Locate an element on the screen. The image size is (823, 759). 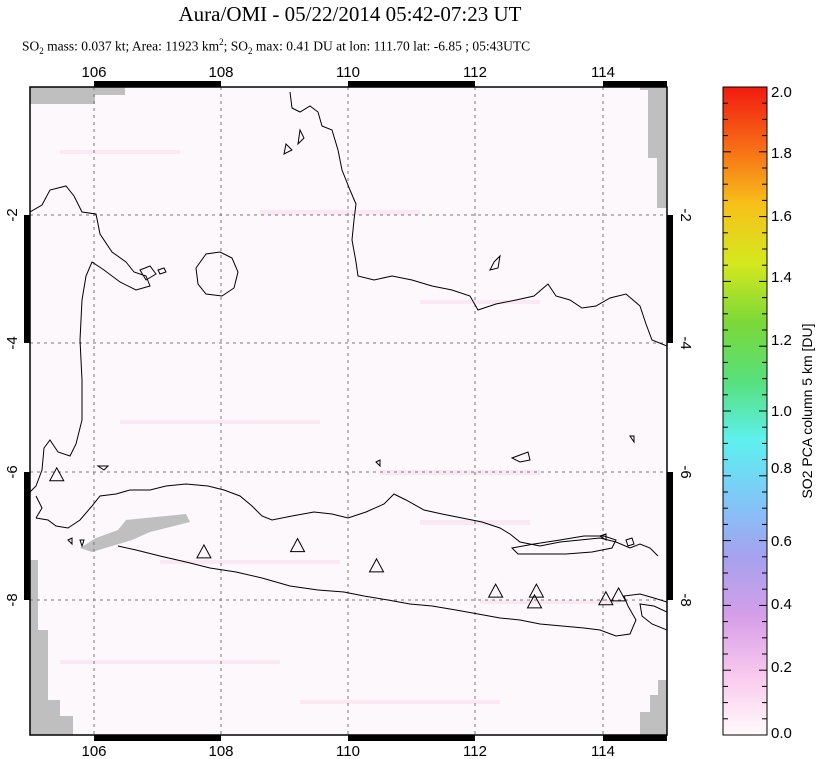
volcano-markers is located at coordinates (337, 537).